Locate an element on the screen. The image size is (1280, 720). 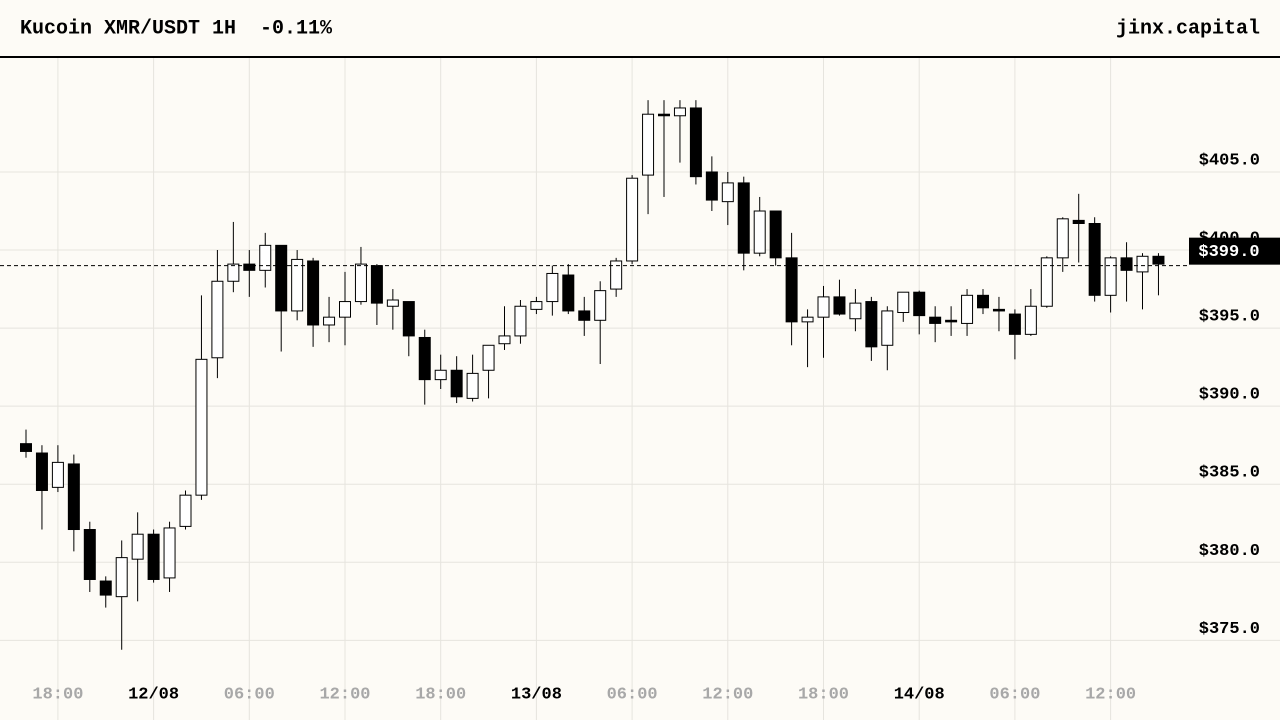
y-tick-label: $405.0 is located at coordinates (1229, 160).